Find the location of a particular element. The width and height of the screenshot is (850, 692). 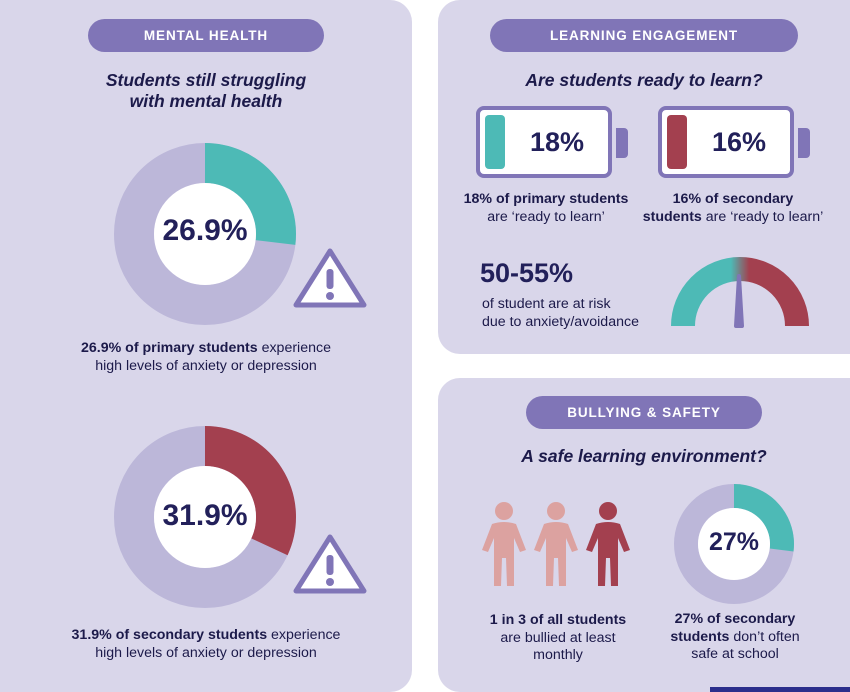

primary-anxiety-donut is located at coordinates (205, 234).